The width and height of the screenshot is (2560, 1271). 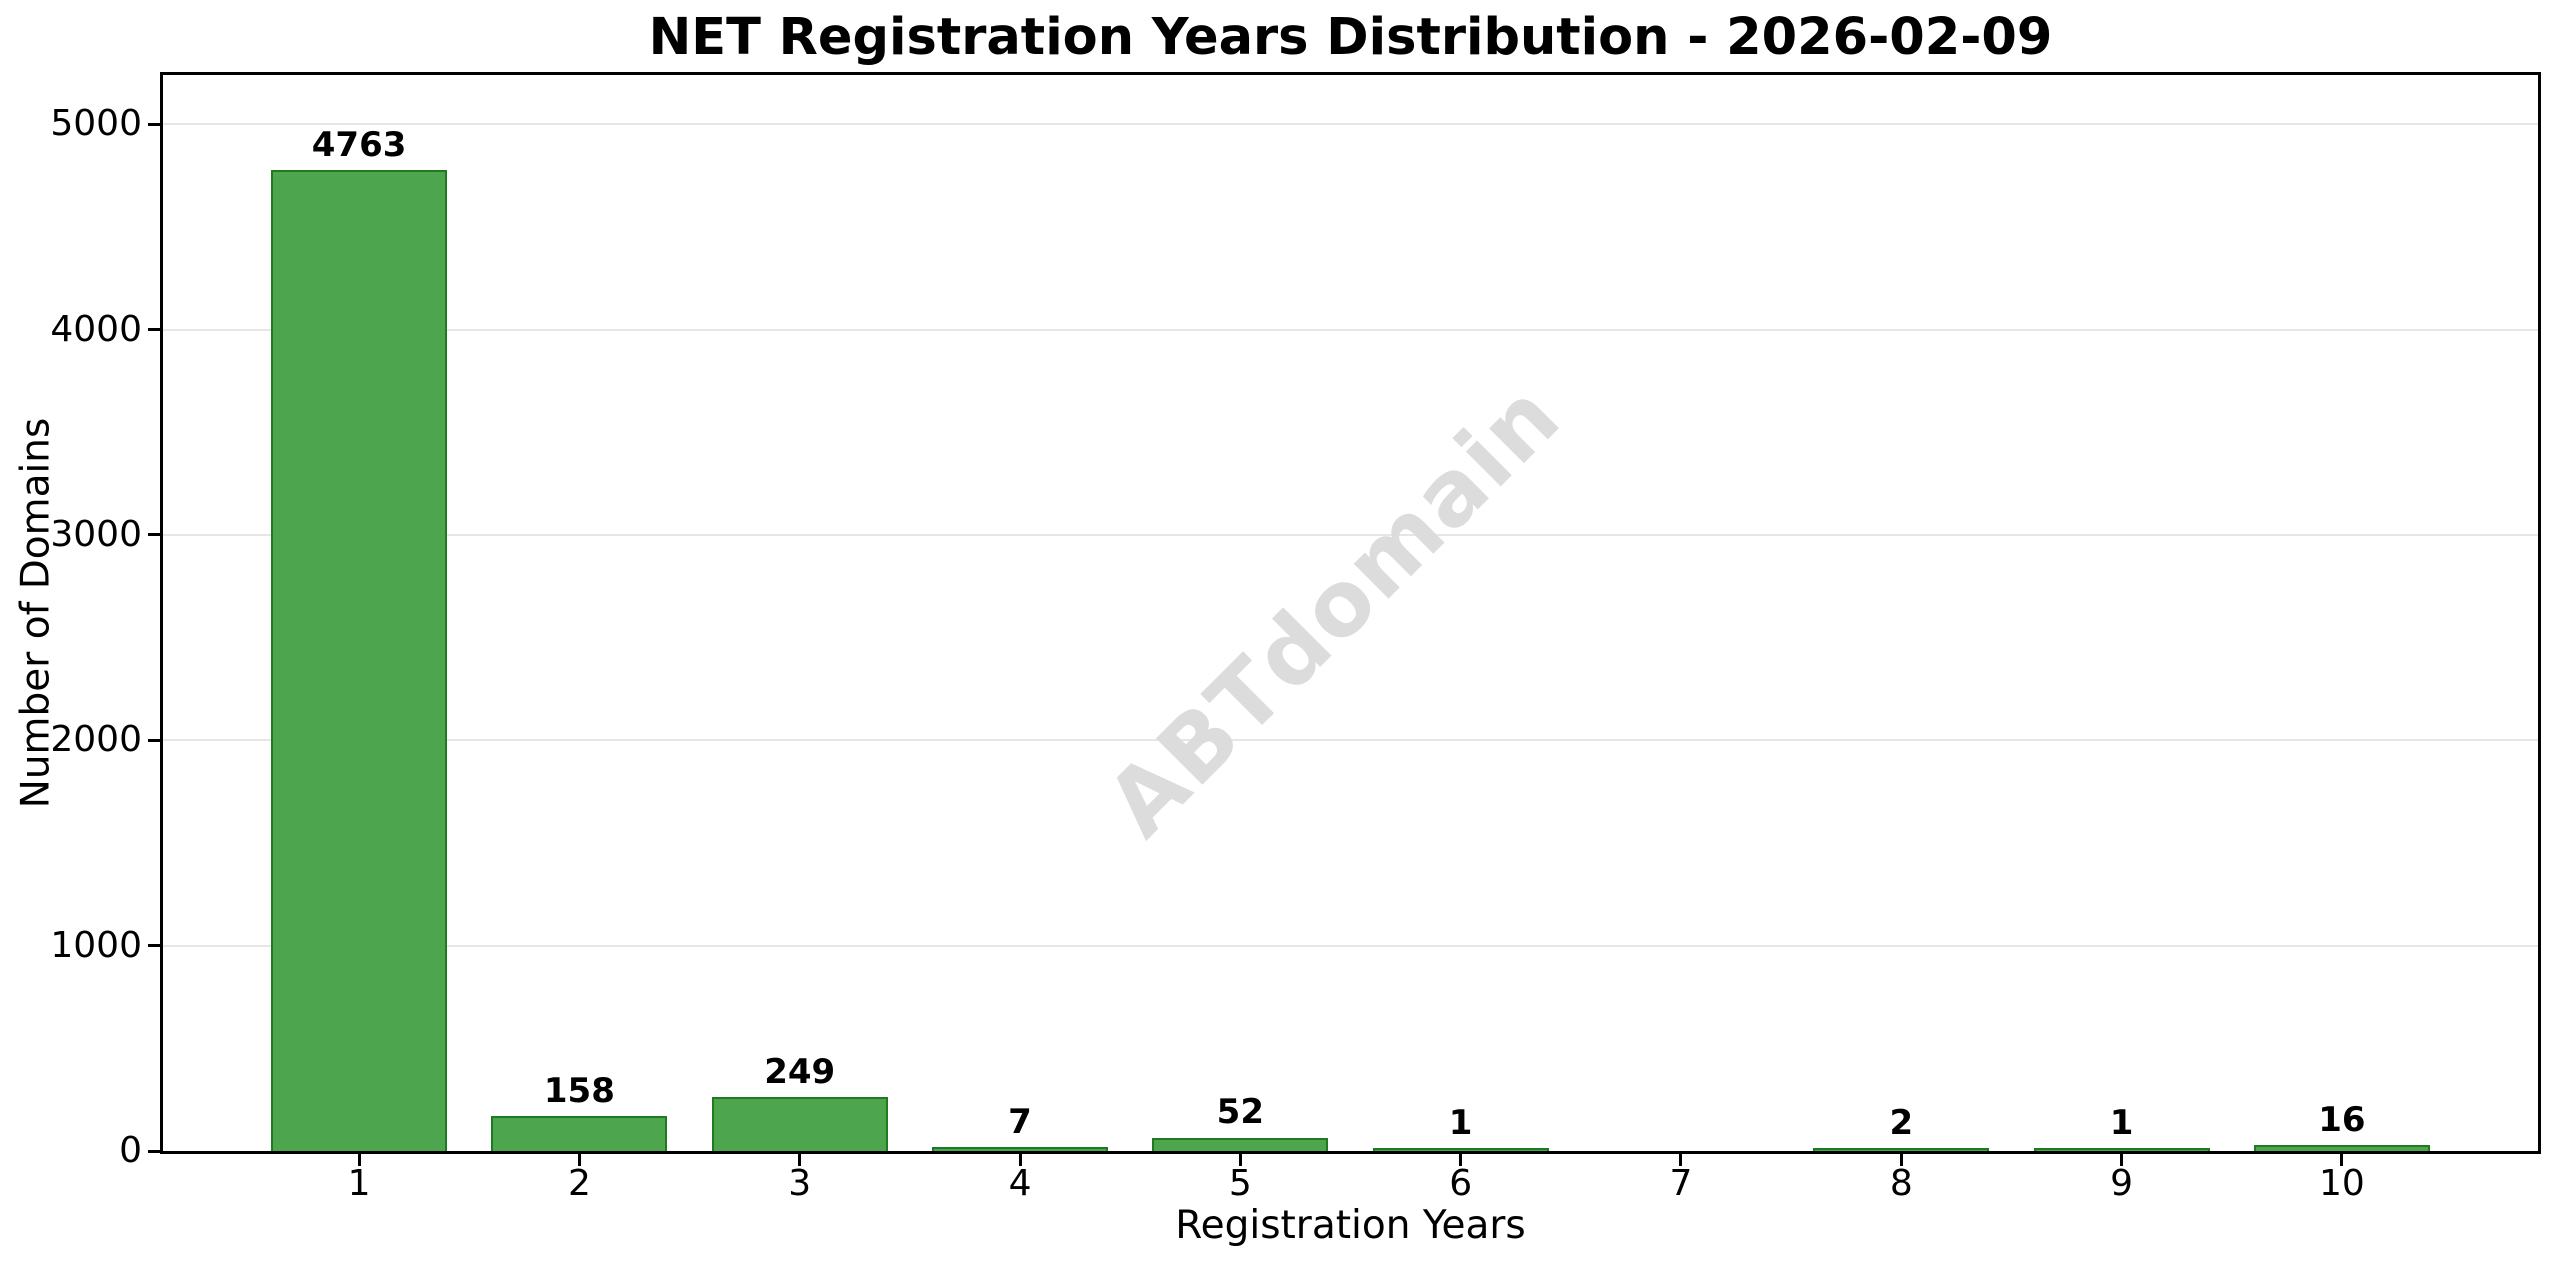 What do you see at coordinates (1240, 1183) in the screenshot?
I see `x-tick-label: 5` at bounding box center [1240, 1183].